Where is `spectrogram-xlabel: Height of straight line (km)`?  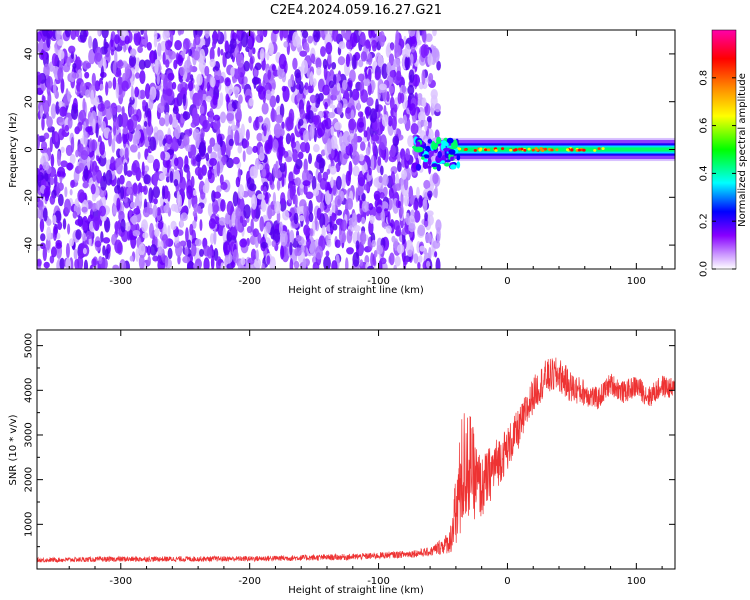 spectrogram-xlabel: Height of straight line (km) is located at coordinates (356, 290).